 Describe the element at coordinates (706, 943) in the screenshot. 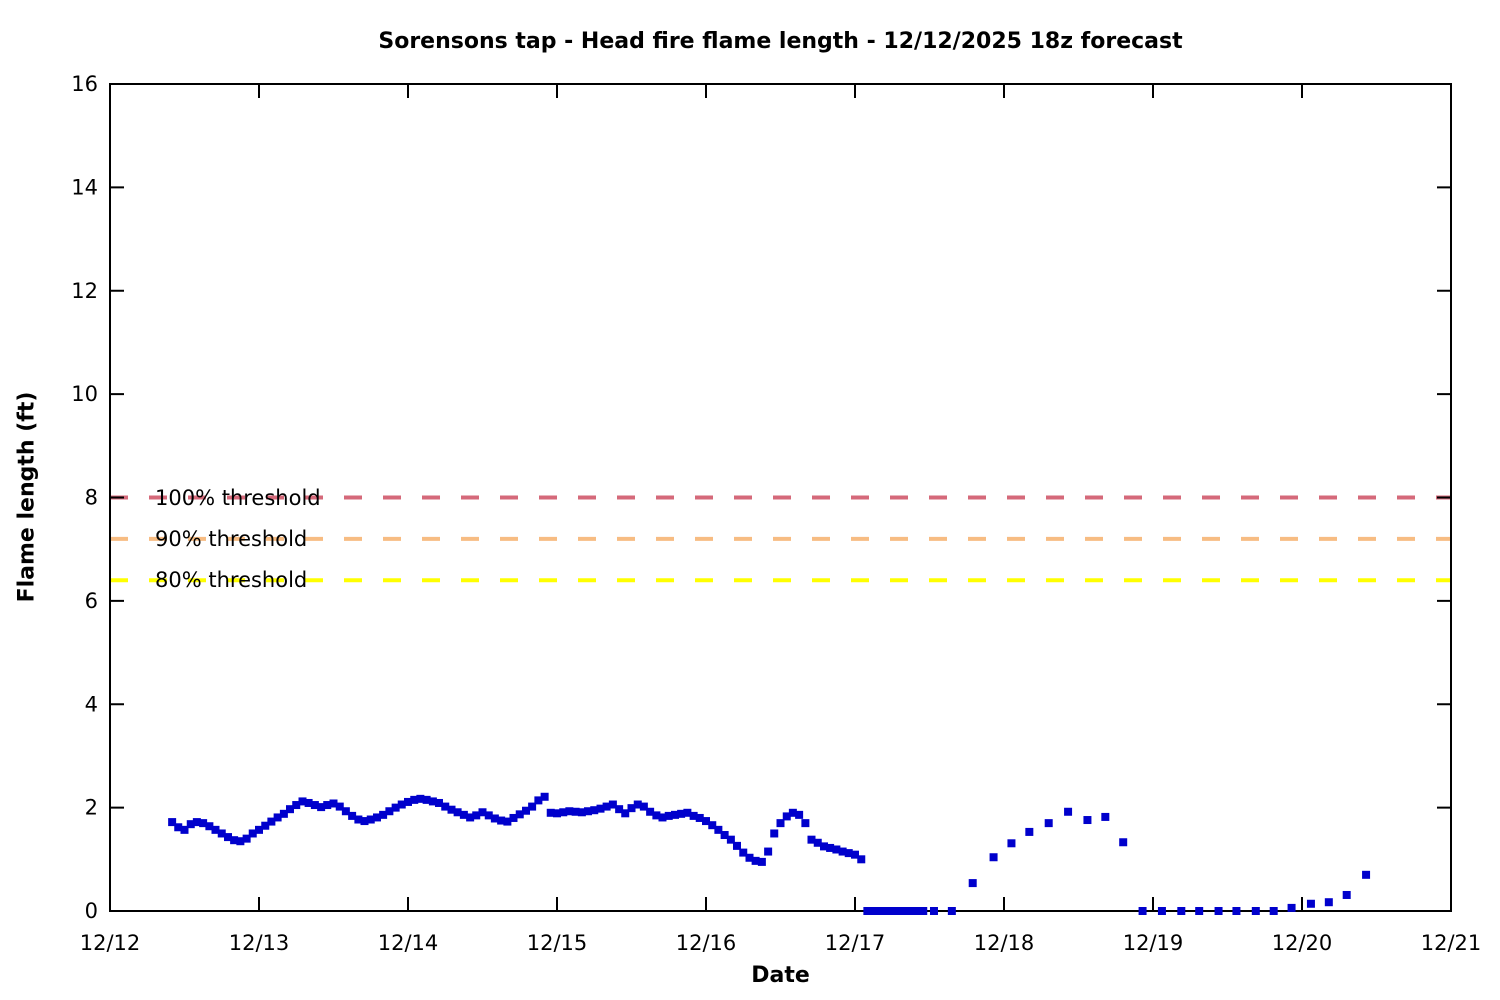

I see `x-tick-label: 12/16` at that location.